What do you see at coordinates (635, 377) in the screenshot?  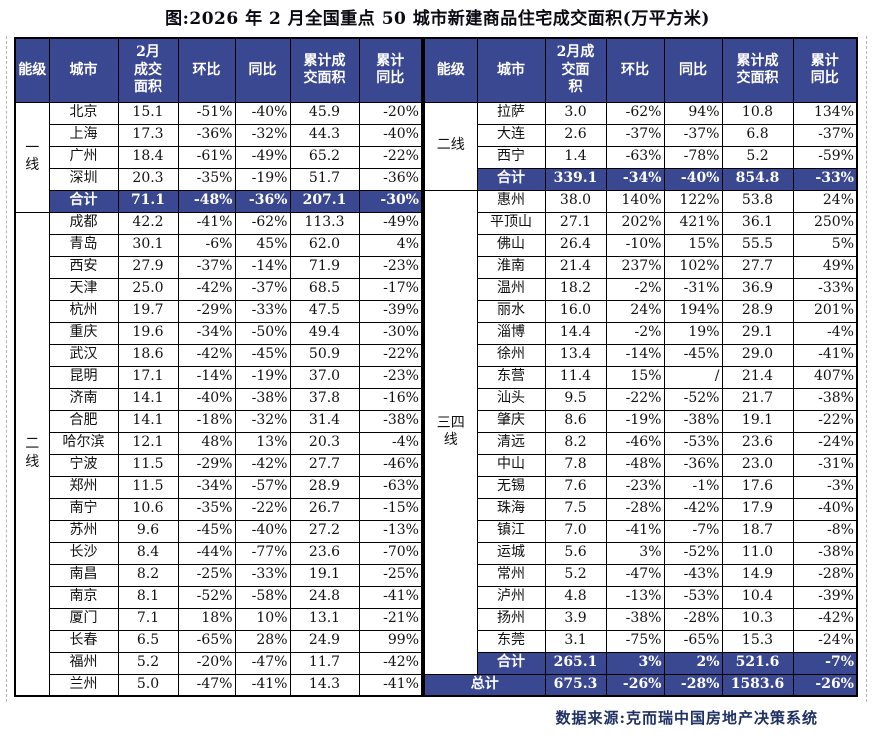 I see `mom-cell: 15%` at bounding box center [635, 377].